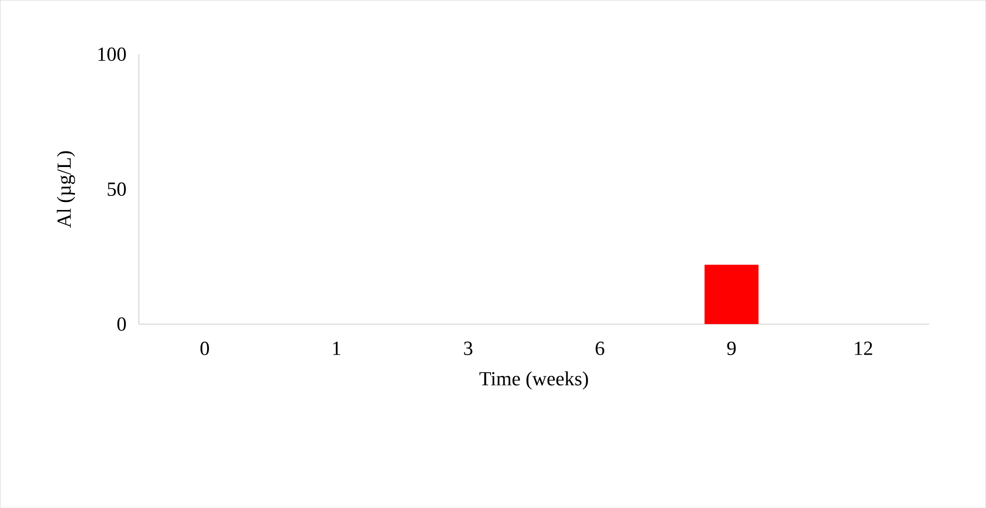  I want to click on x-tick-label: 1, so click(336, 348).